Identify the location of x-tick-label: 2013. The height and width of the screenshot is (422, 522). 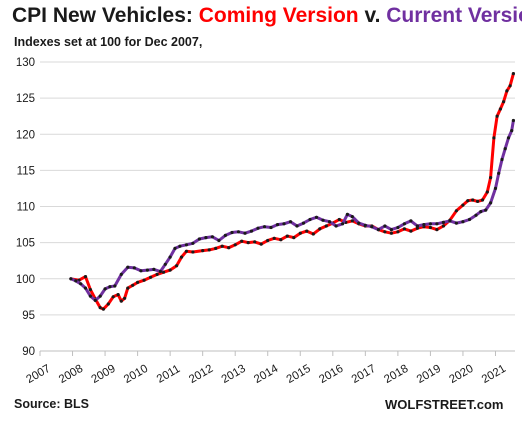
(234, 374).